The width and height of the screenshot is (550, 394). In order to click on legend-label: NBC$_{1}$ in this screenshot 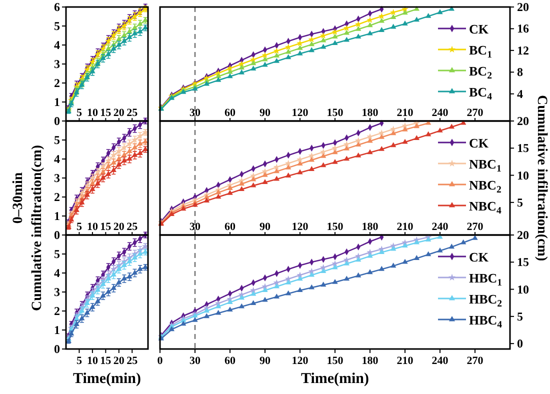, I will do `click(485, 165)`.